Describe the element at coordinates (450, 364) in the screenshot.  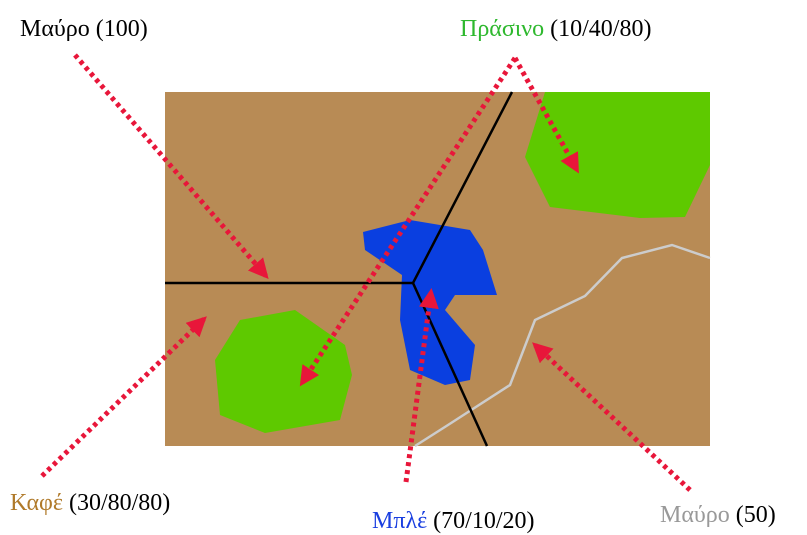
I see `black-line` at that location.